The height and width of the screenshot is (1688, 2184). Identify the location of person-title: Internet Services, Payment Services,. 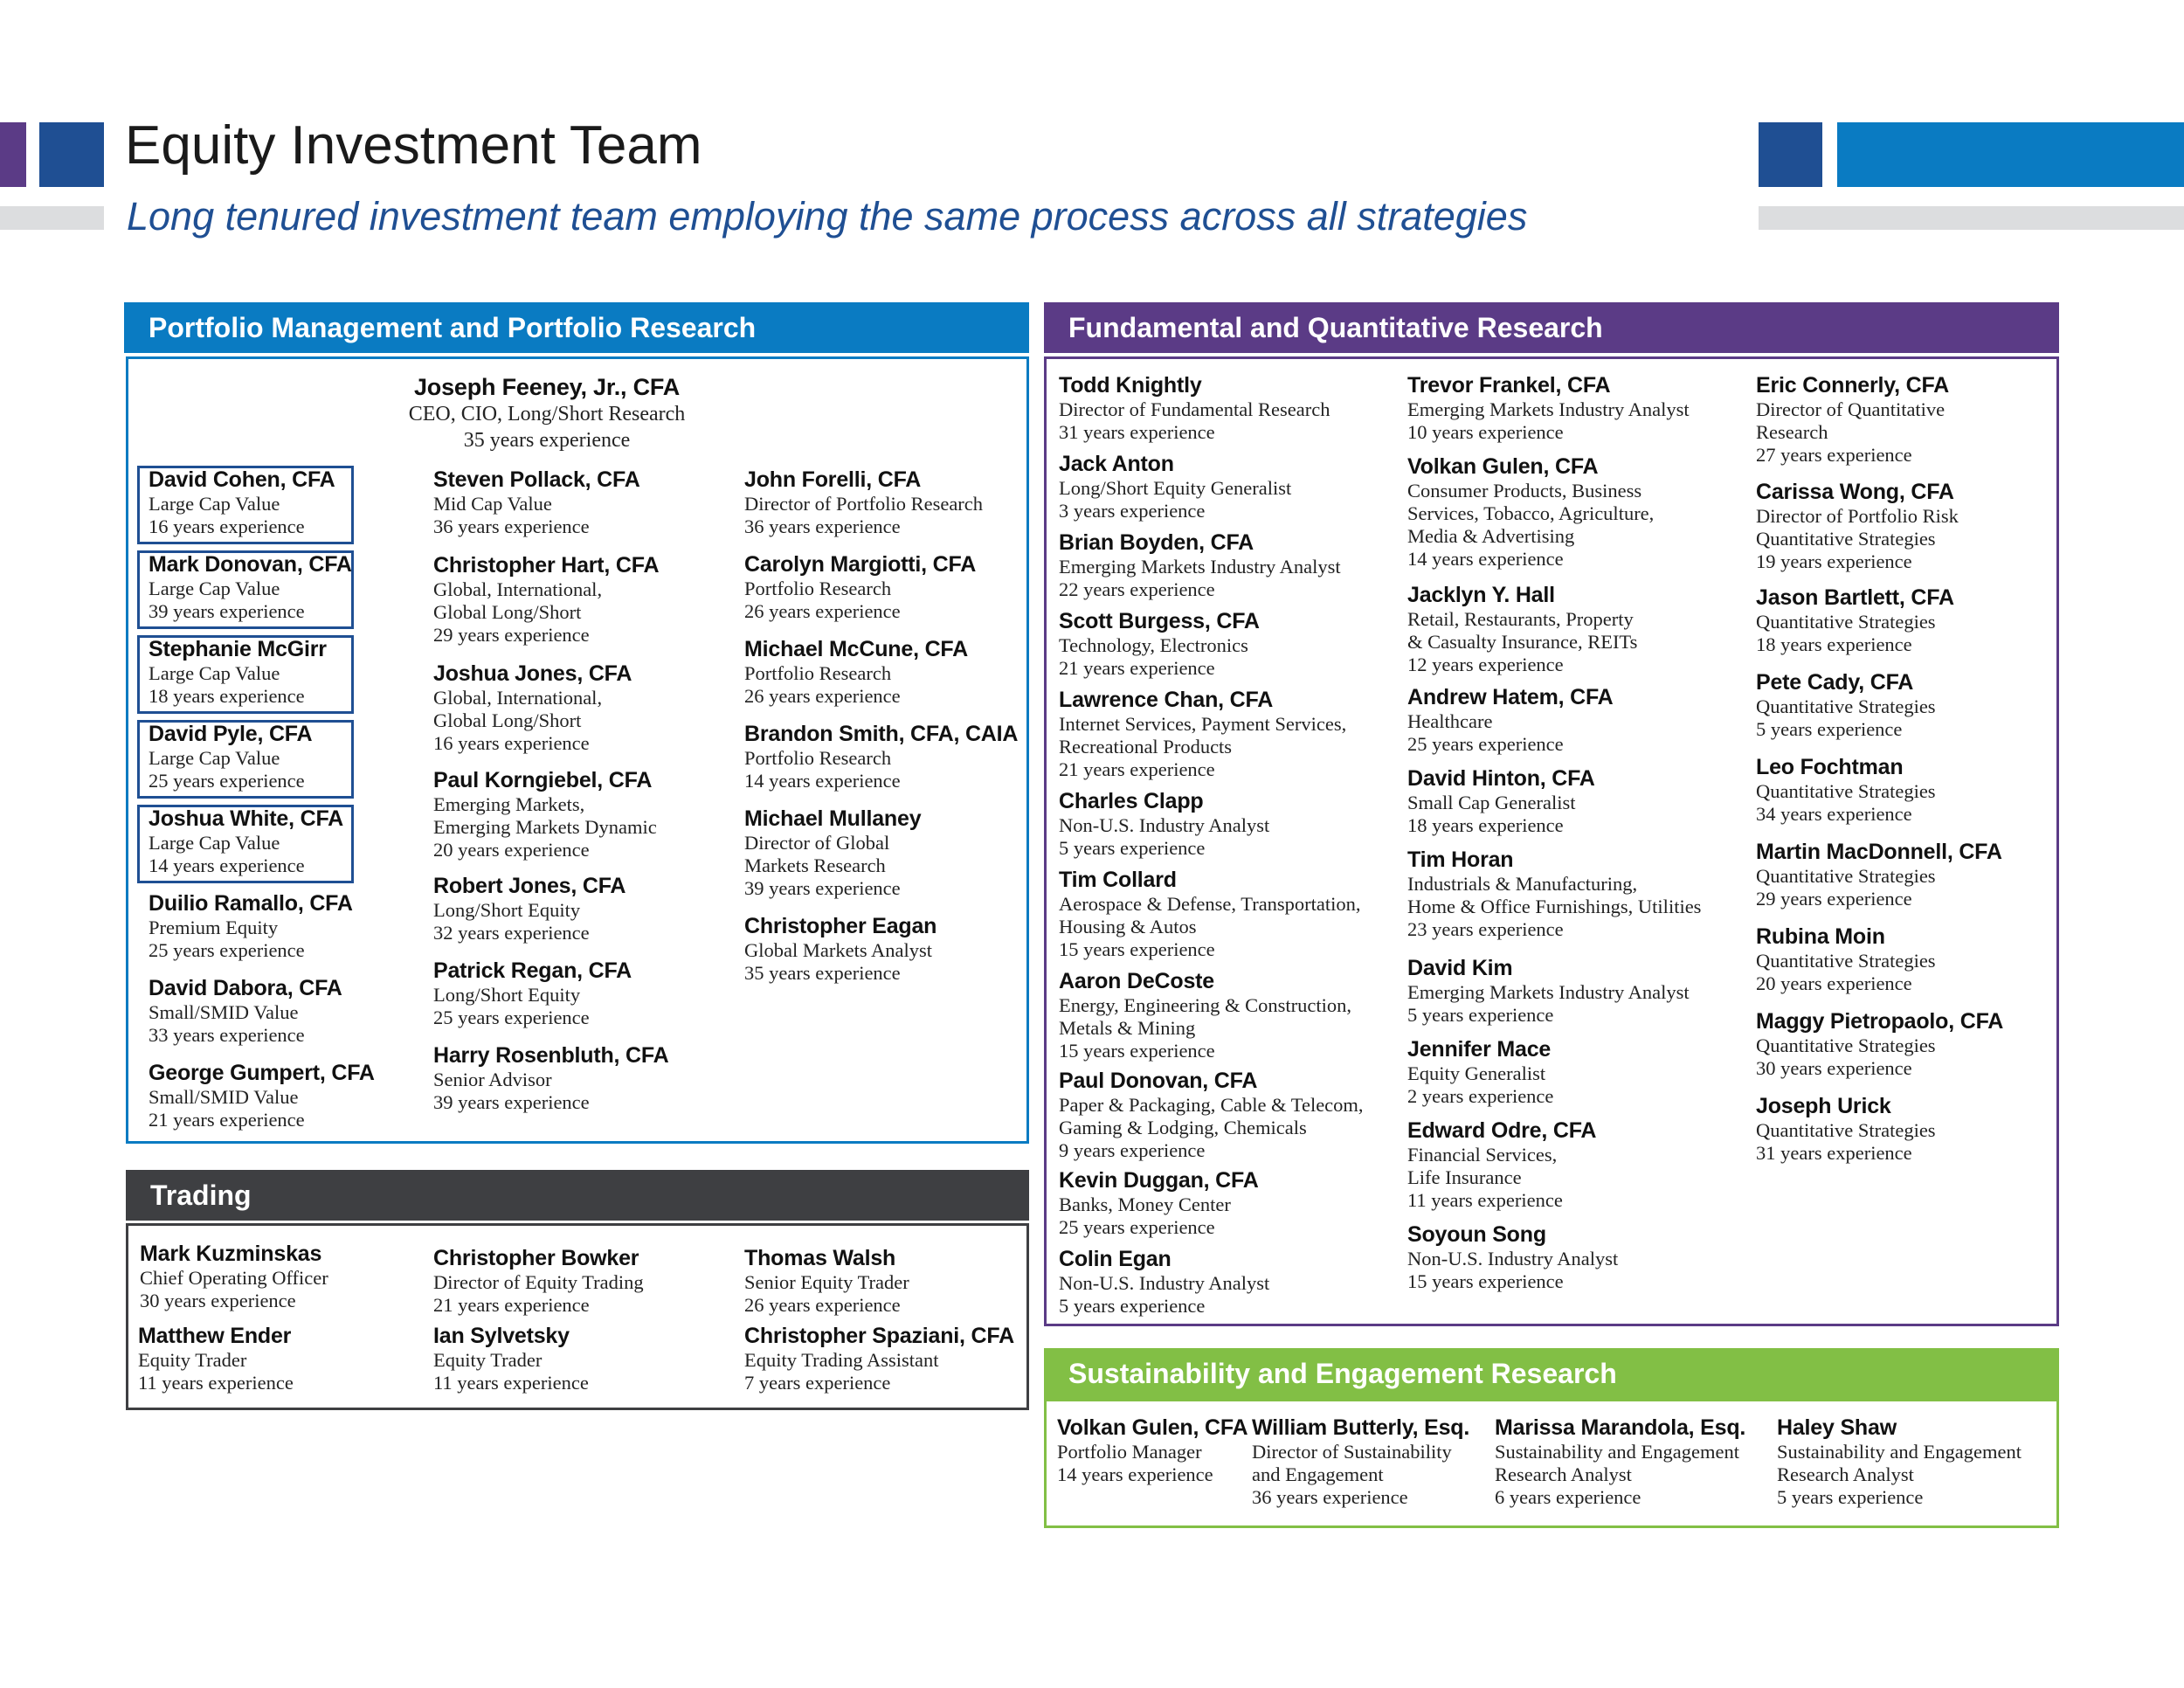
(1203, 724).